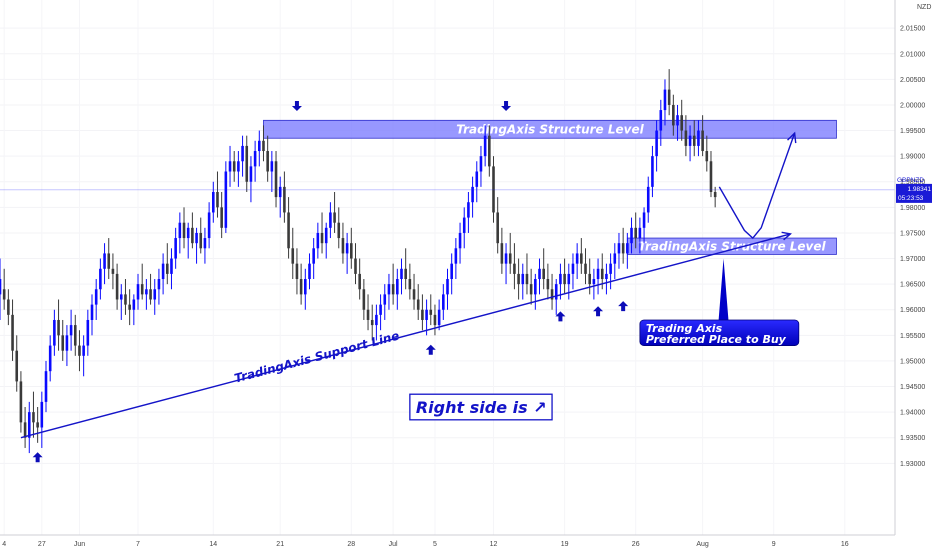  What do you see at coordinates (296, 105) in the screenshot?
I see `sell-signal-down-arrow` at bounding box center [296, 105].